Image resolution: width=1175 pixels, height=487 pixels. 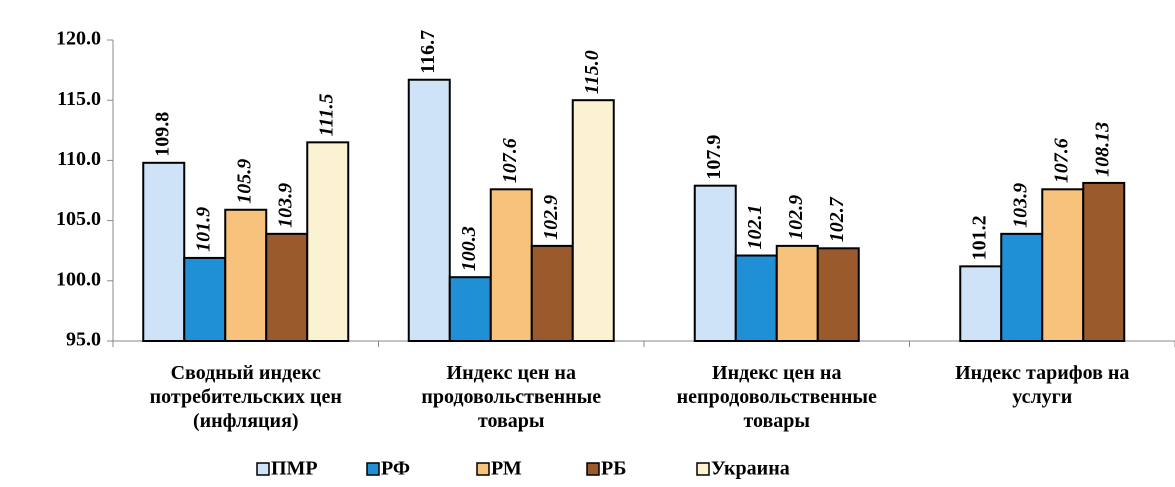 I want to click on legend-label: РМ, so click(x=506, y=469).